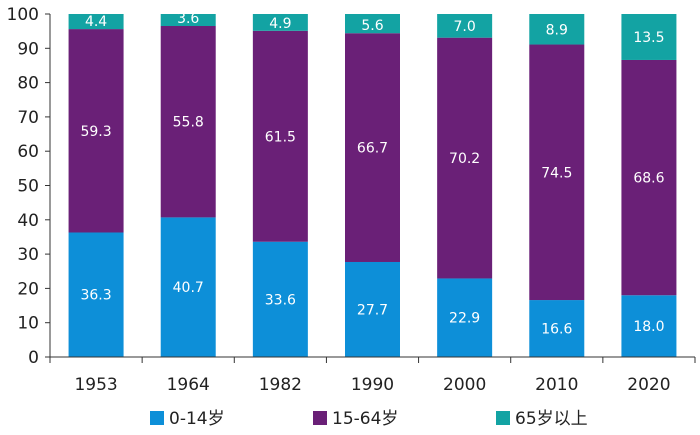 This screenshot has height=435, width=700. I want to click on data-label: 4.9, so click(280, 24).